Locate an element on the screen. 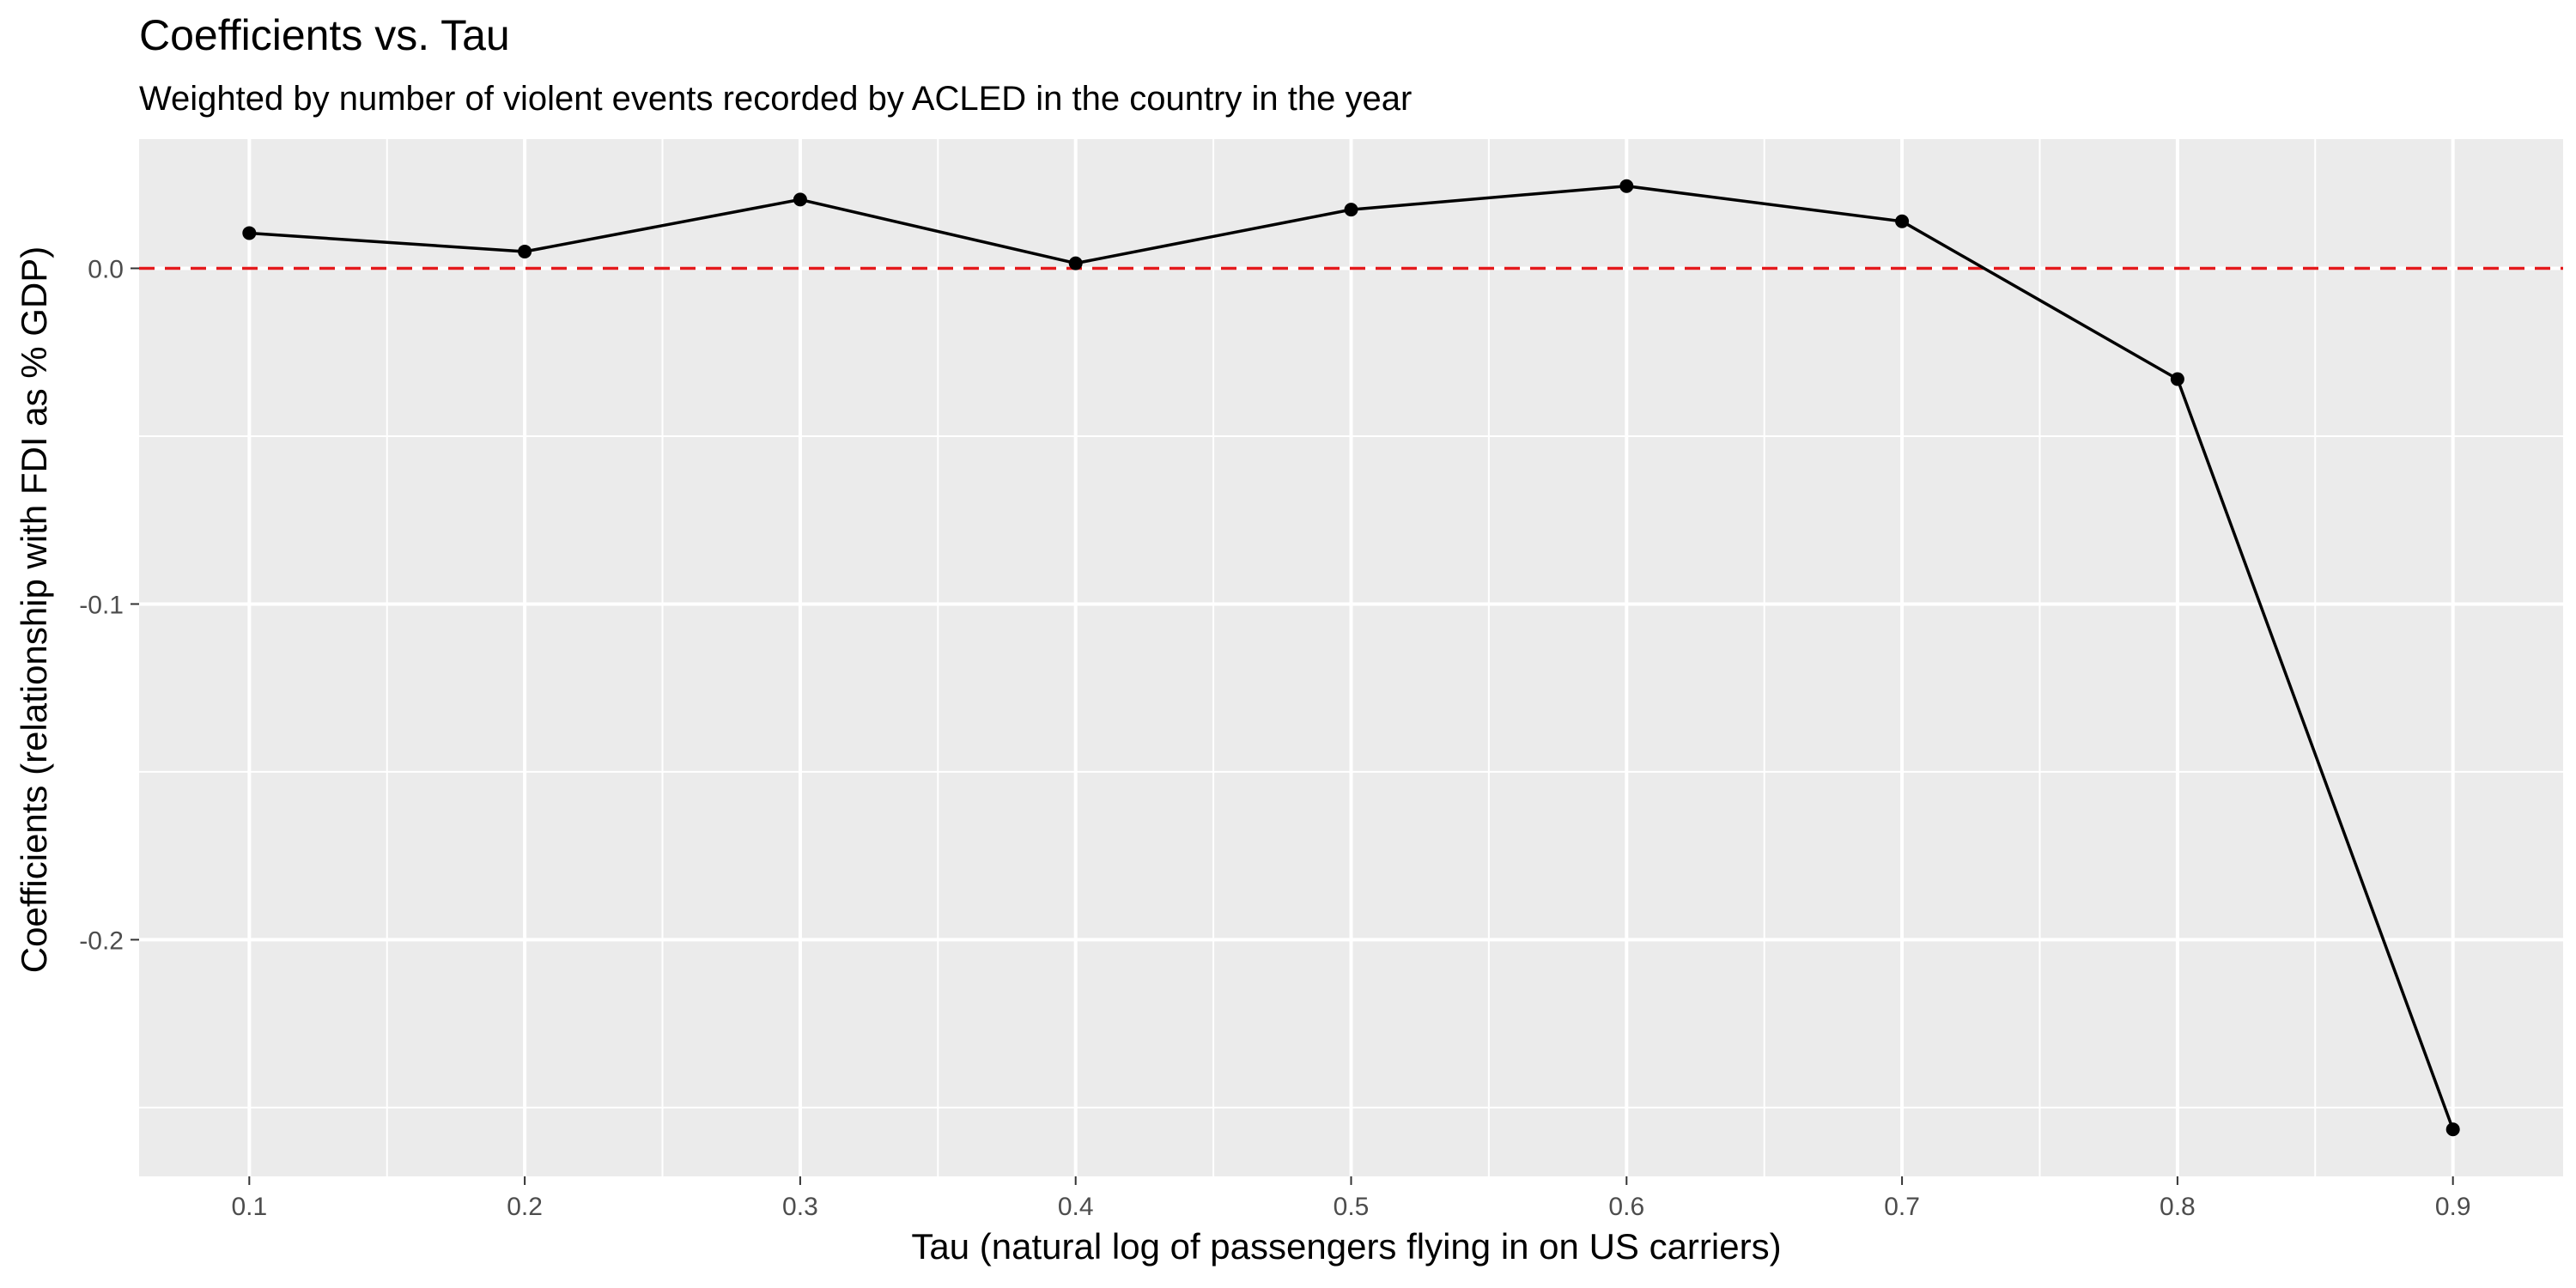  chart-title: Coefficients vs. Tau is located at coordinates (324, 35).